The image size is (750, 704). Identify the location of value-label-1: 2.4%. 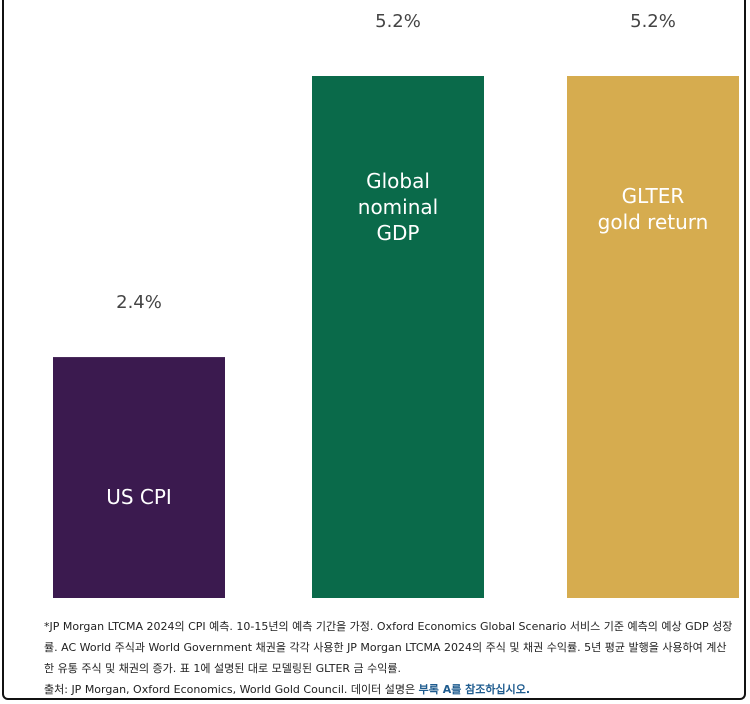
(139, 302).